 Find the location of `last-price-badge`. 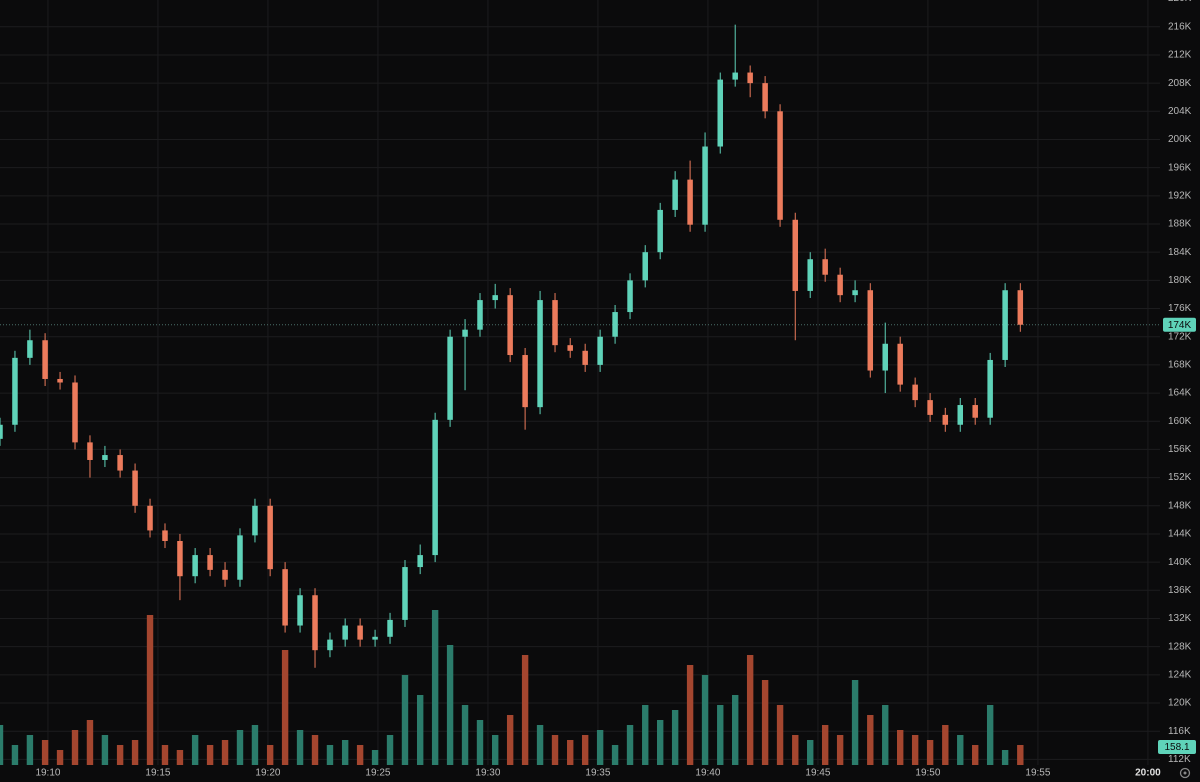

last-price-badge is located at coordinates (1179, 324).